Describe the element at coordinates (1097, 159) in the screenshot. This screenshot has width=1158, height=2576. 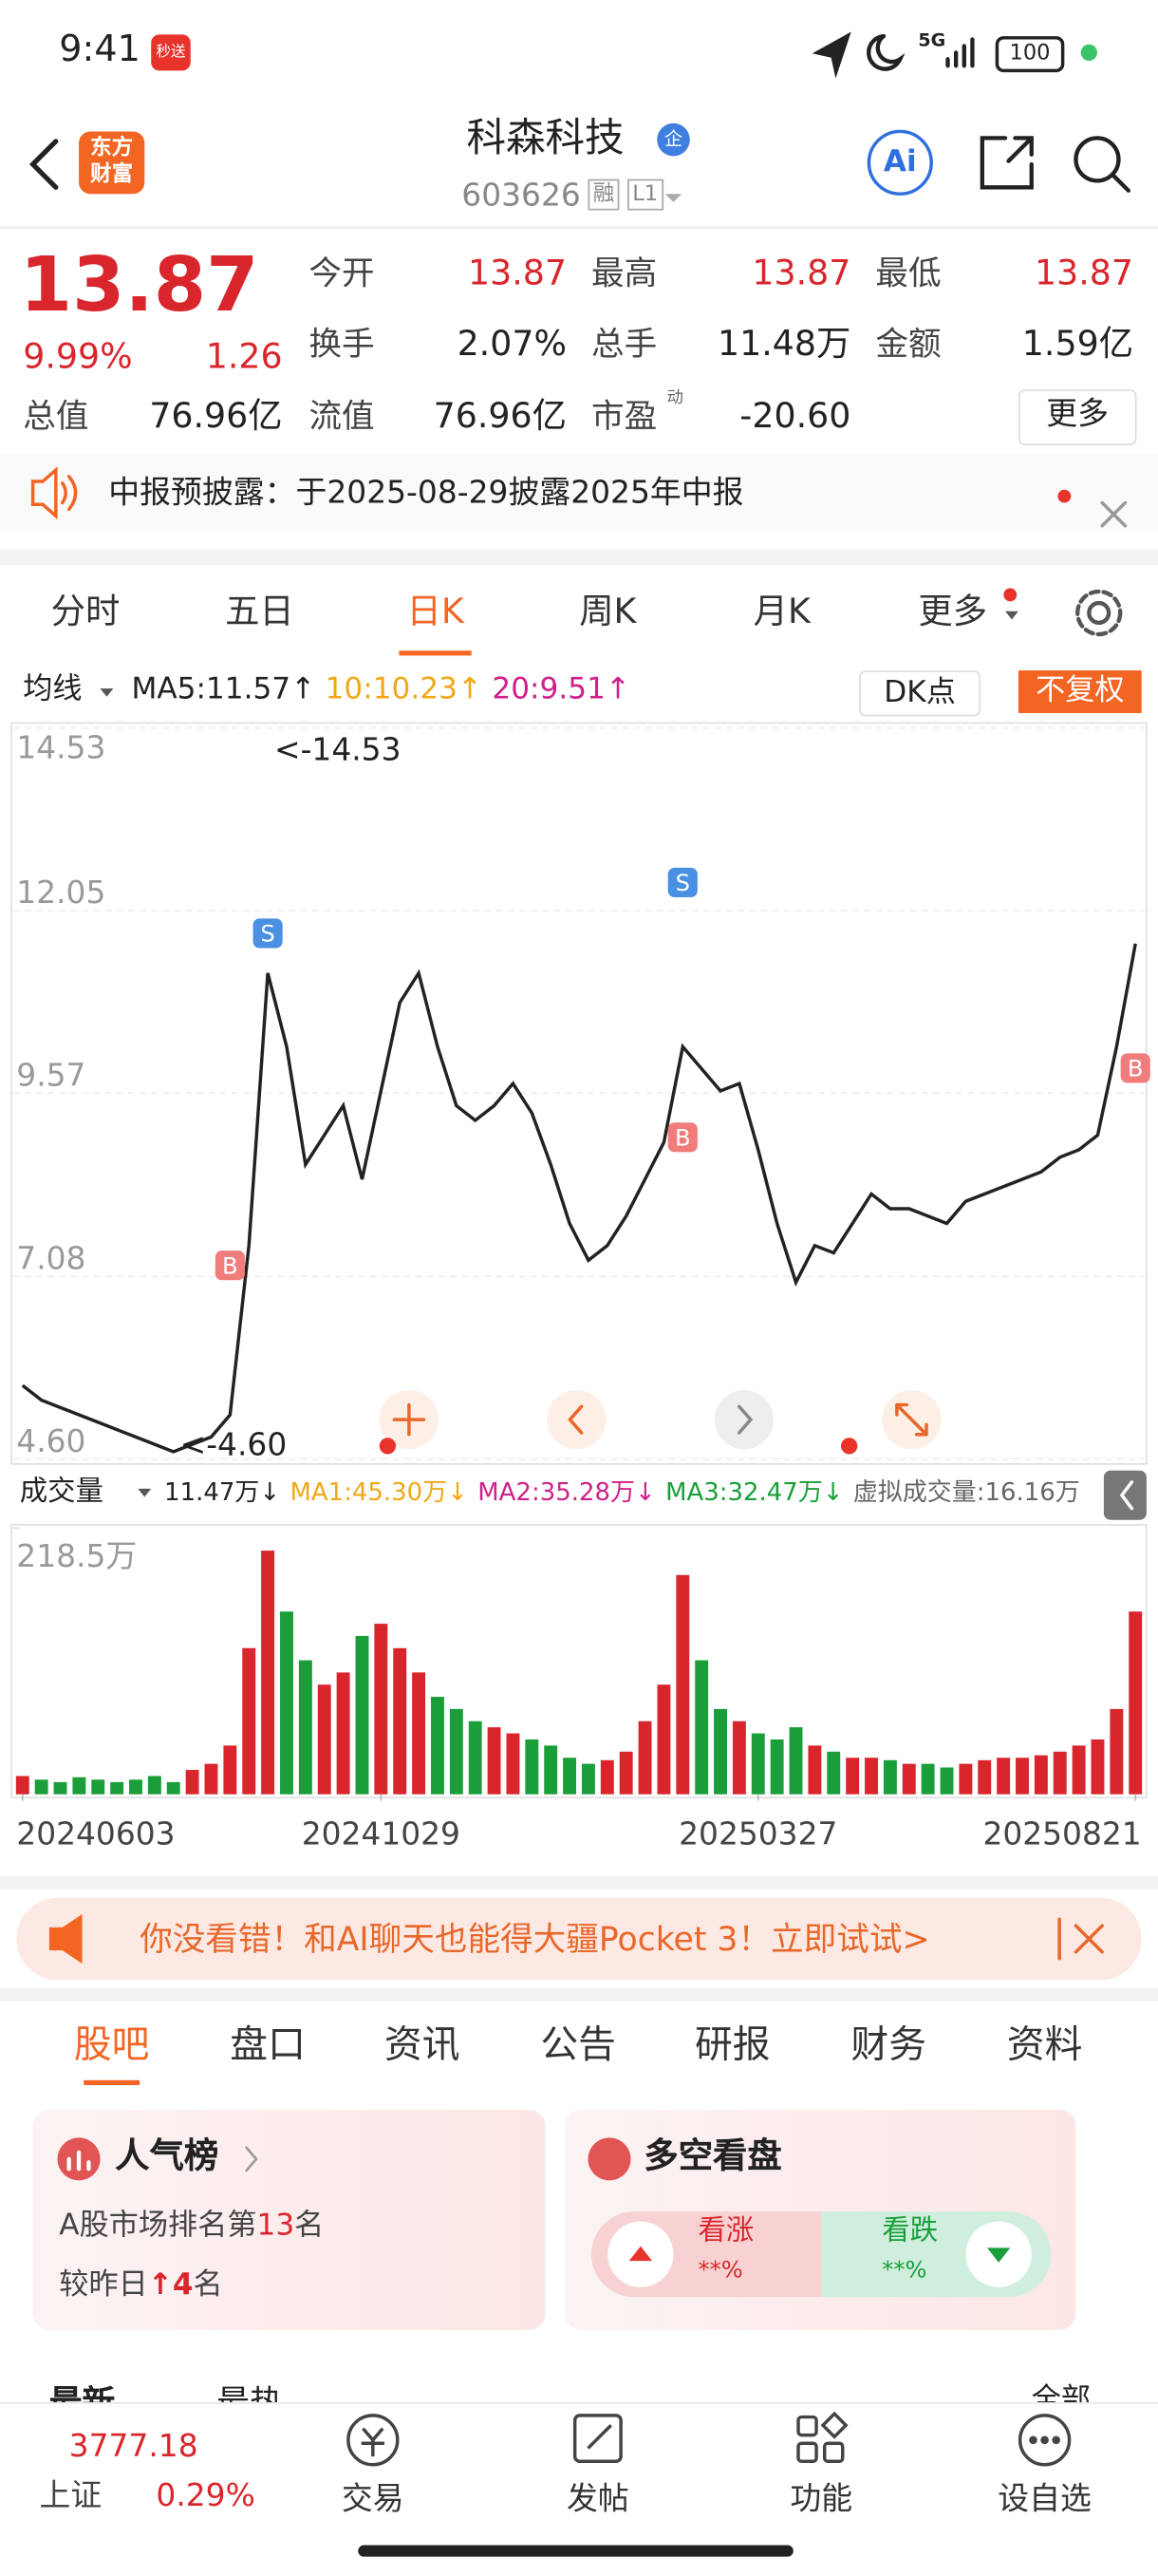
I see `search-icon` at that location.